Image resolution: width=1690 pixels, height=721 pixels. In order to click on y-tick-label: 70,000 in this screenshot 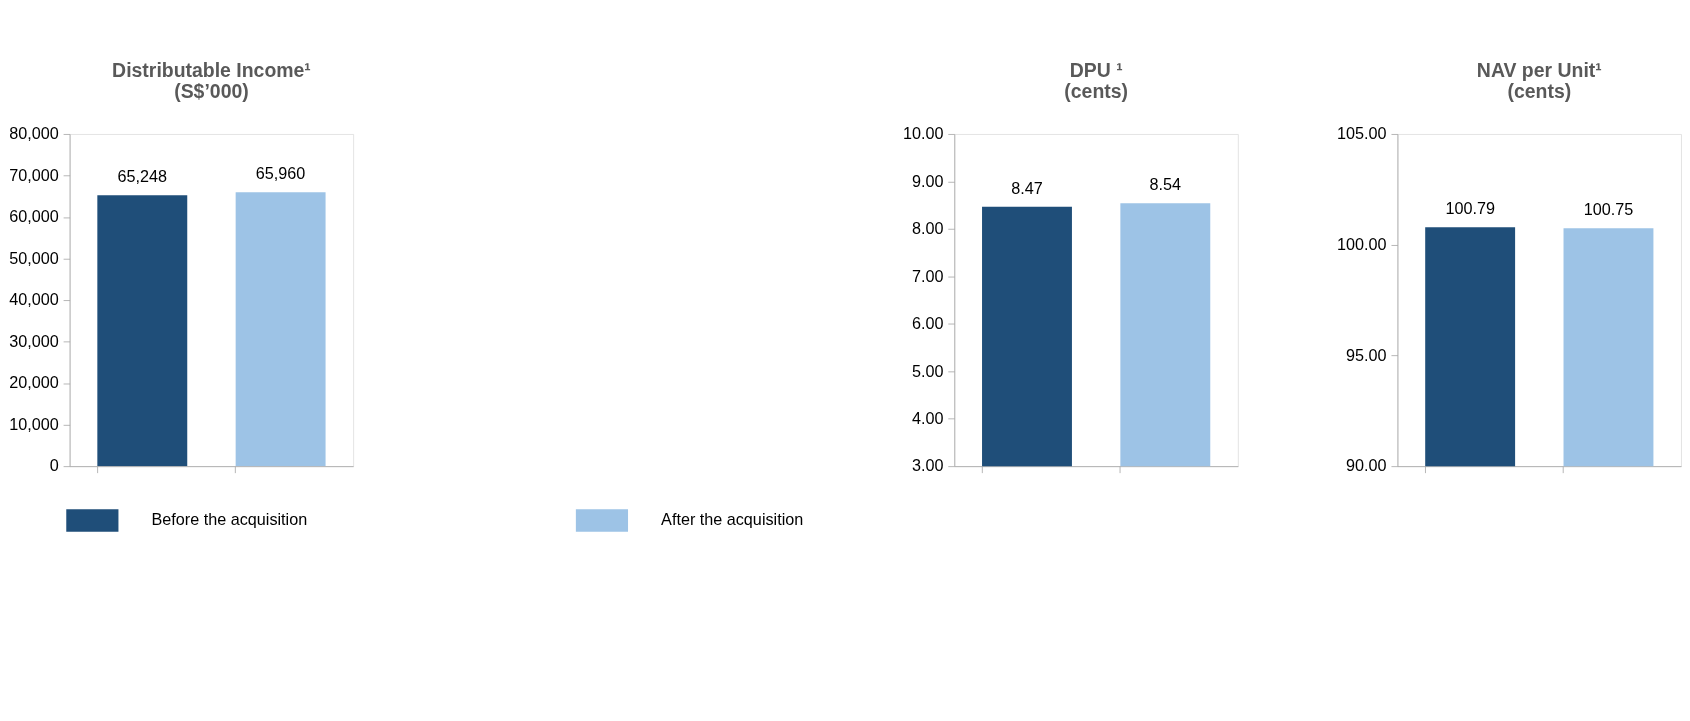, I will do `click(34, 174)`.